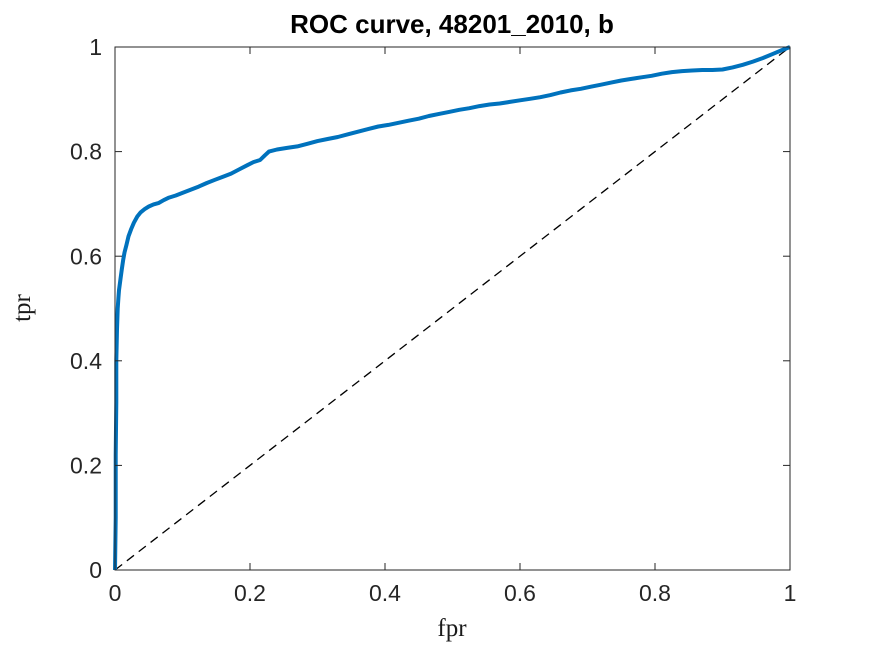 This screenshot has height=656, width=875. I want to click on y-tick-label: 0.4, so click(86, 361).